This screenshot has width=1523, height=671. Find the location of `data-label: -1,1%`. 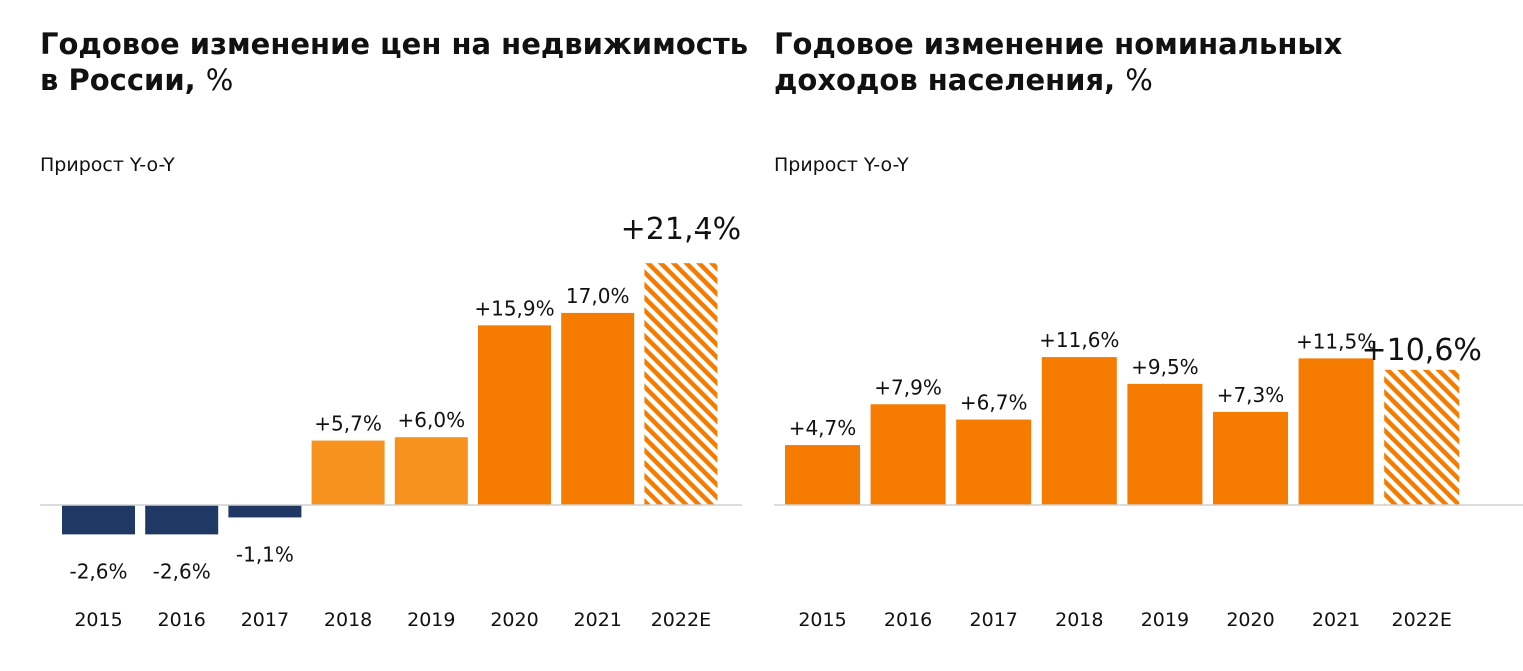

data-label: -1,1% is located at coordinates (265, 554).